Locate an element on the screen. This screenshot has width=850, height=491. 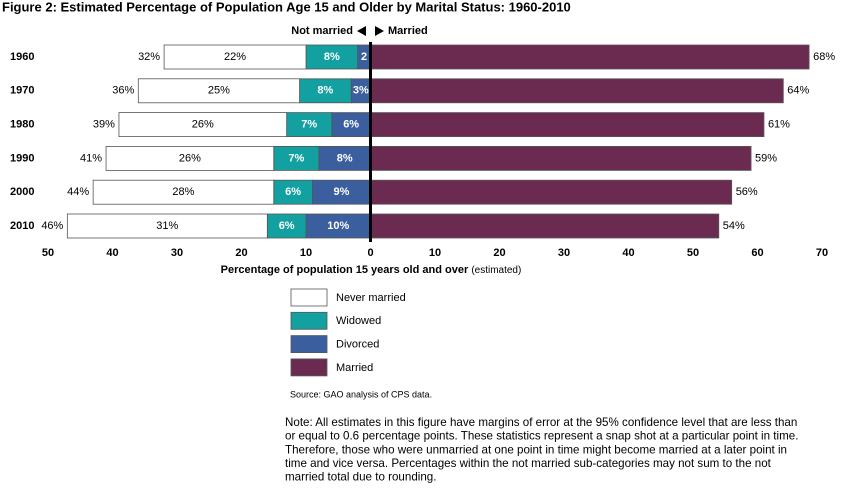
data-label: 64% is located at coordinates (798, 91).